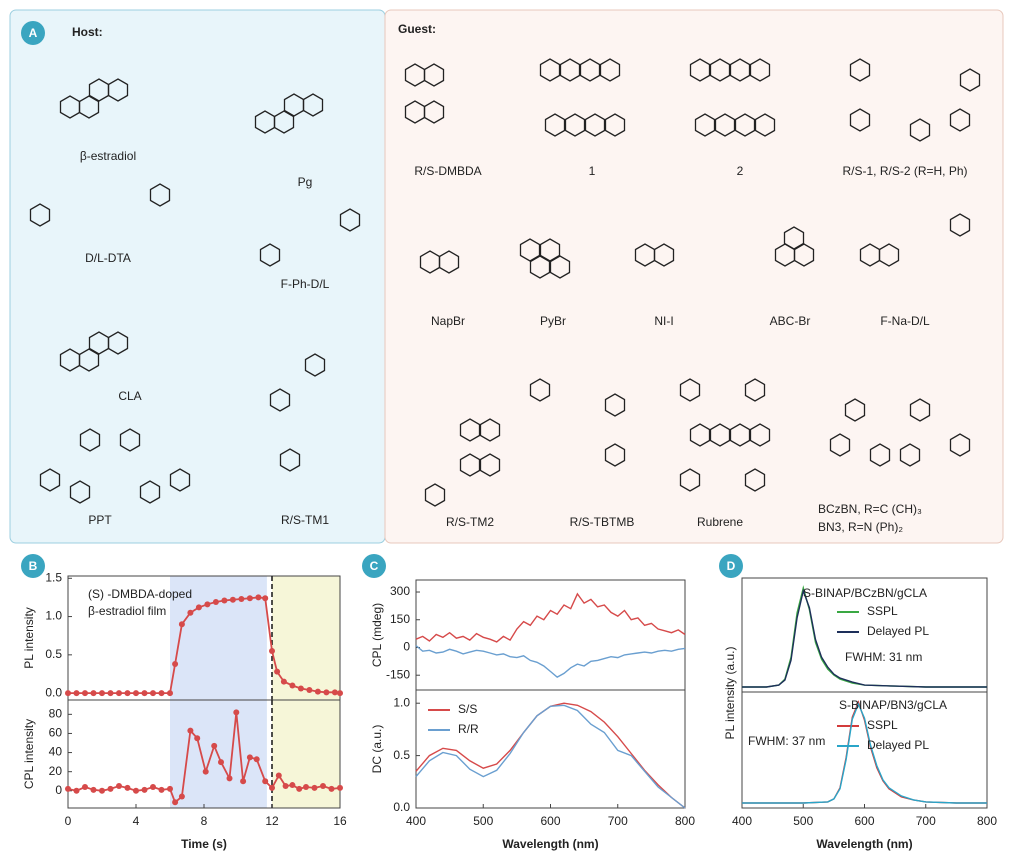  Describe the element at coordinates (870, 509) in the screenshot. I see `molecule-label: BCzBN, R=C (CH)₃` at that location.